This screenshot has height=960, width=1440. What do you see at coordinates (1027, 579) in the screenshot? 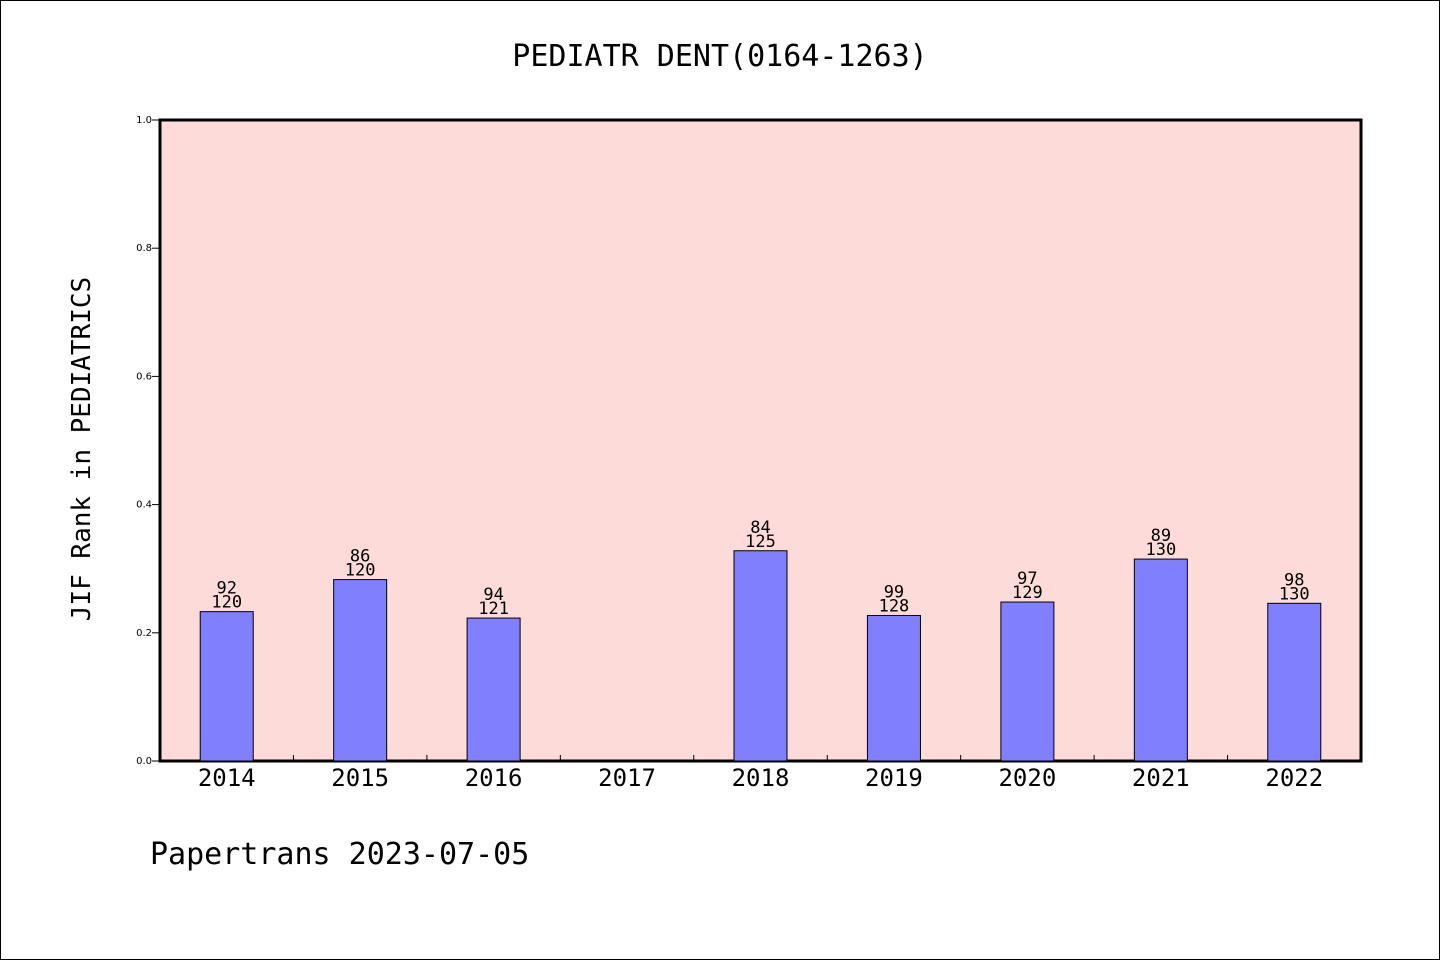
I see `bar-rank-label: 97` at bounding box center [1027, 579].